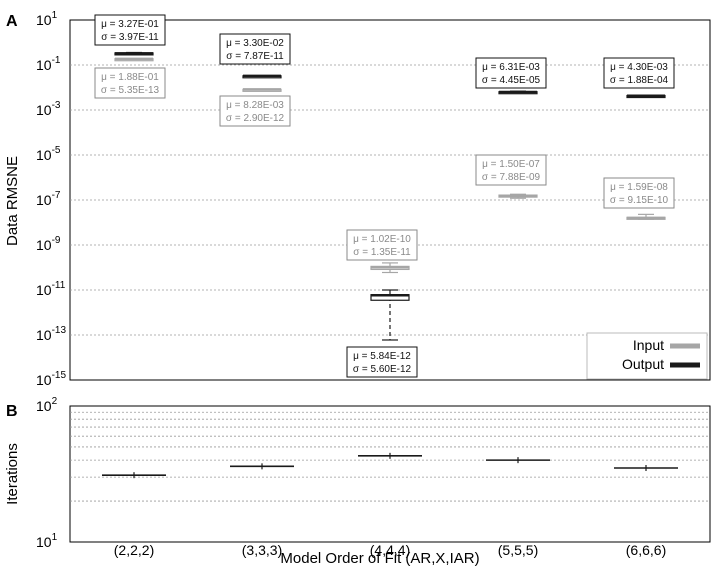  What do you see at coordinates (130, 37) in the screenshot?
I see `stat-sigma-label: σ = 3.97E-11` at bounding box center [130, 37].